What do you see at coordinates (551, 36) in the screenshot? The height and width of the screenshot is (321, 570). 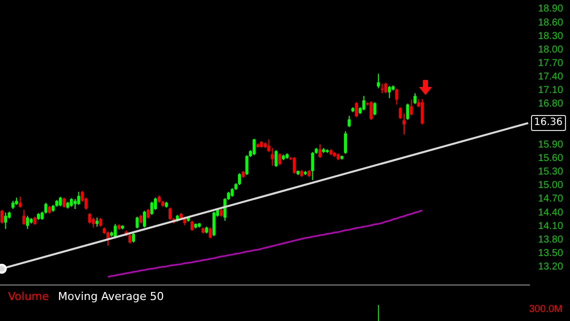 I see `y-tick-label: 18.30` at bounding box center [551, 36].